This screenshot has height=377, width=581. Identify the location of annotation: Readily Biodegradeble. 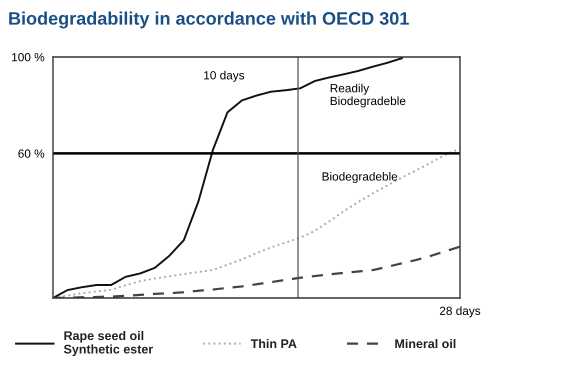
(368, 96).